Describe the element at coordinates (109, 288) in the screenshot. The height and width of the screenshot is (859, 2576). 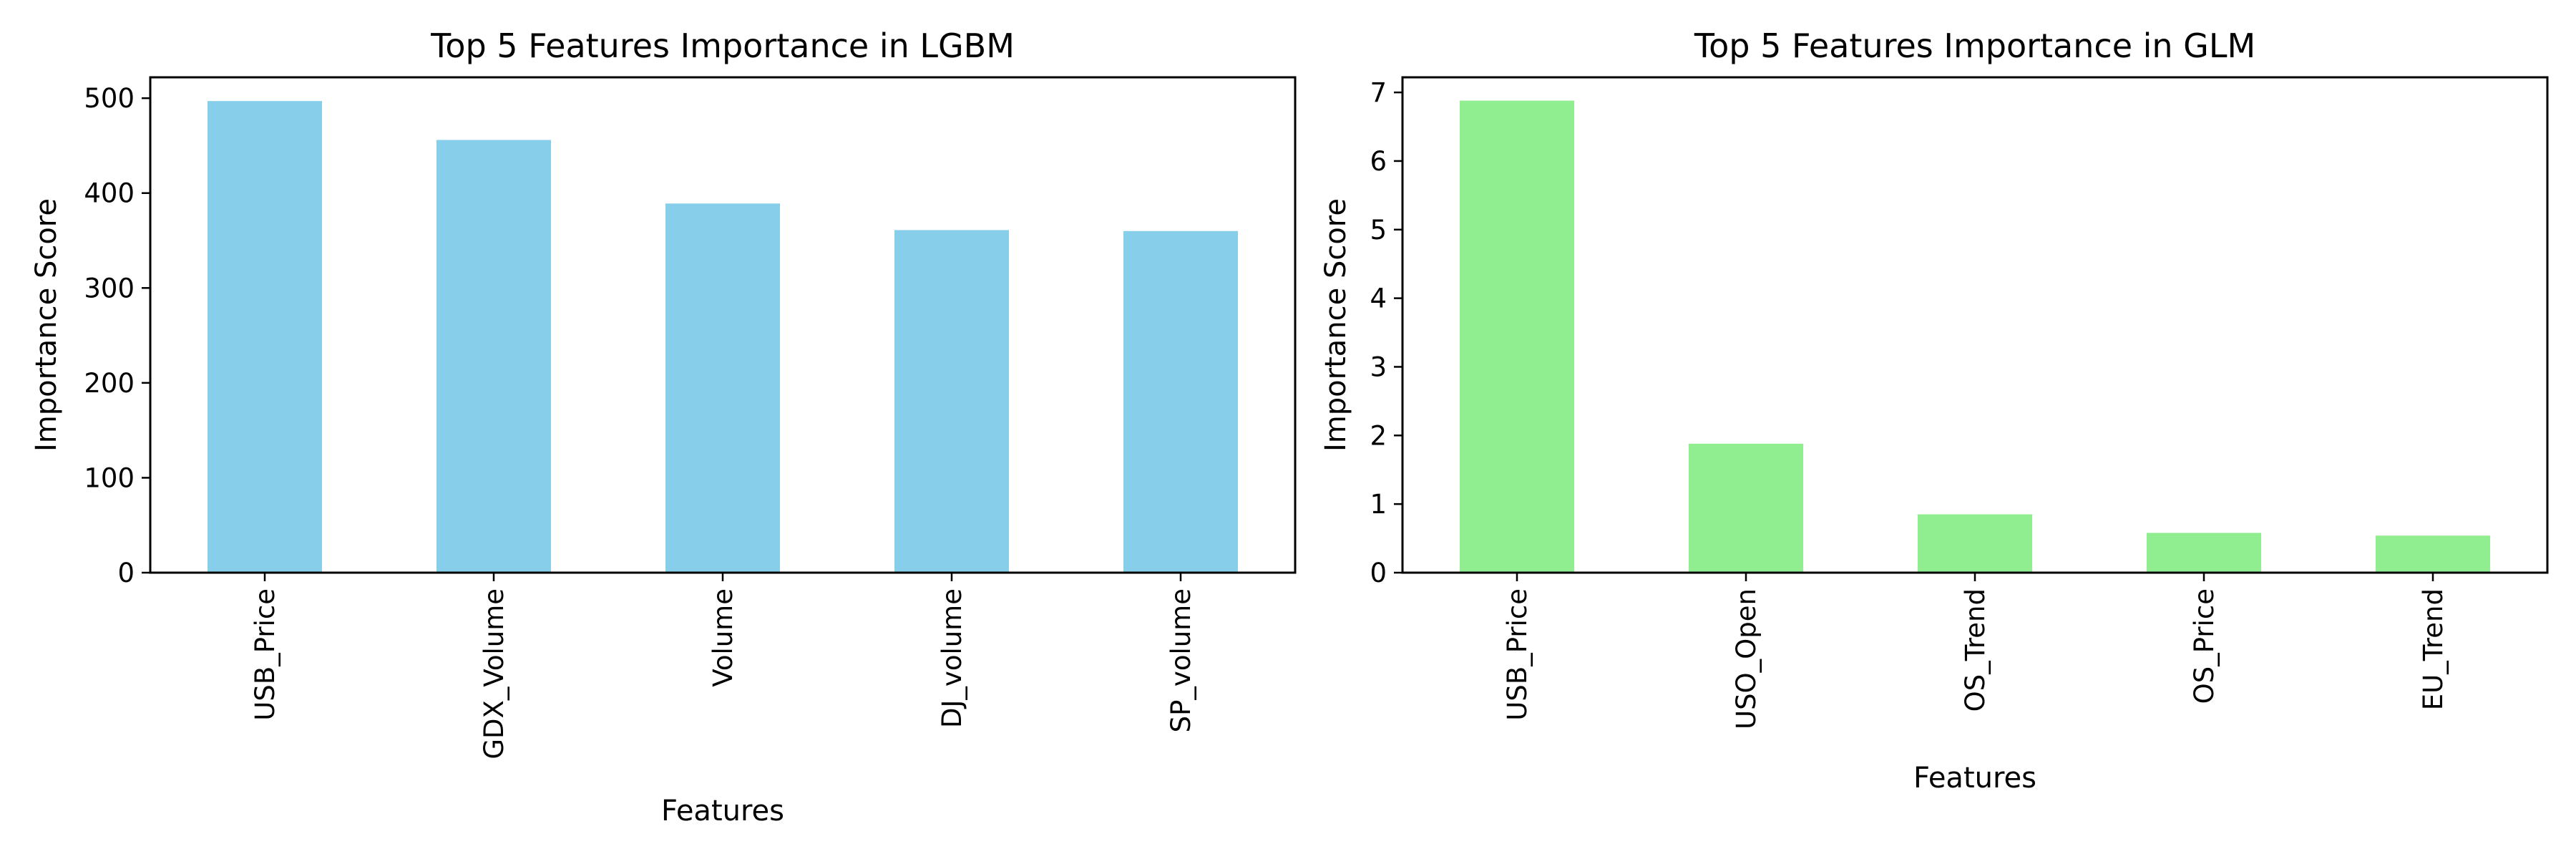
I see `y-tick-label: 300` at that location.